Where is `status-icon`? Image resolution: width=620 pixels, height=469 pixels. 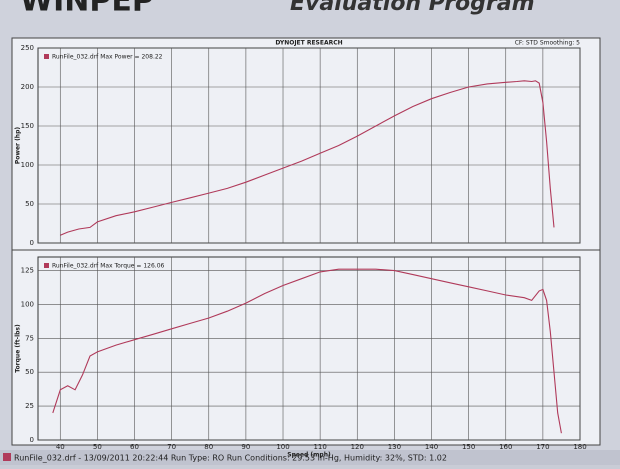
status-icon is located at coordinates (7, 457).